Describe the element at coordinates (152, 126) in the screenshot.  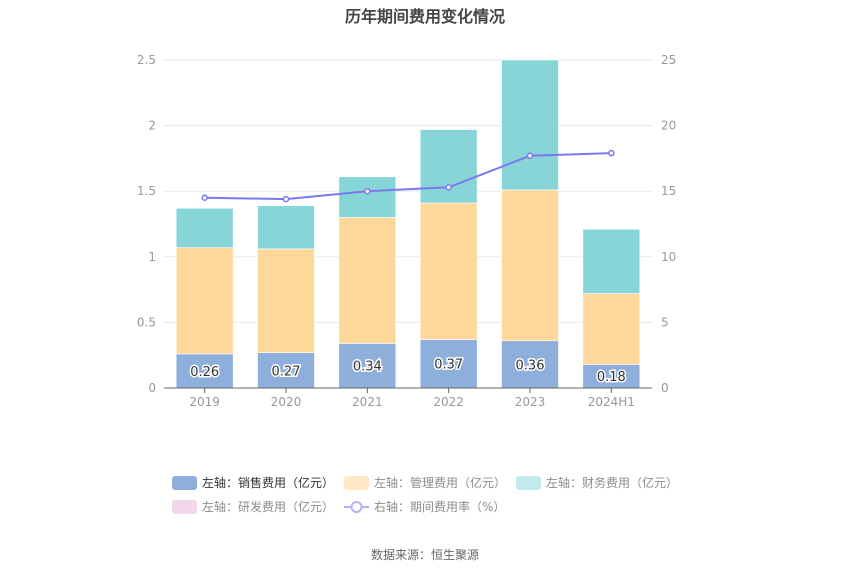
I see `left-tick-label: 2` at that location.